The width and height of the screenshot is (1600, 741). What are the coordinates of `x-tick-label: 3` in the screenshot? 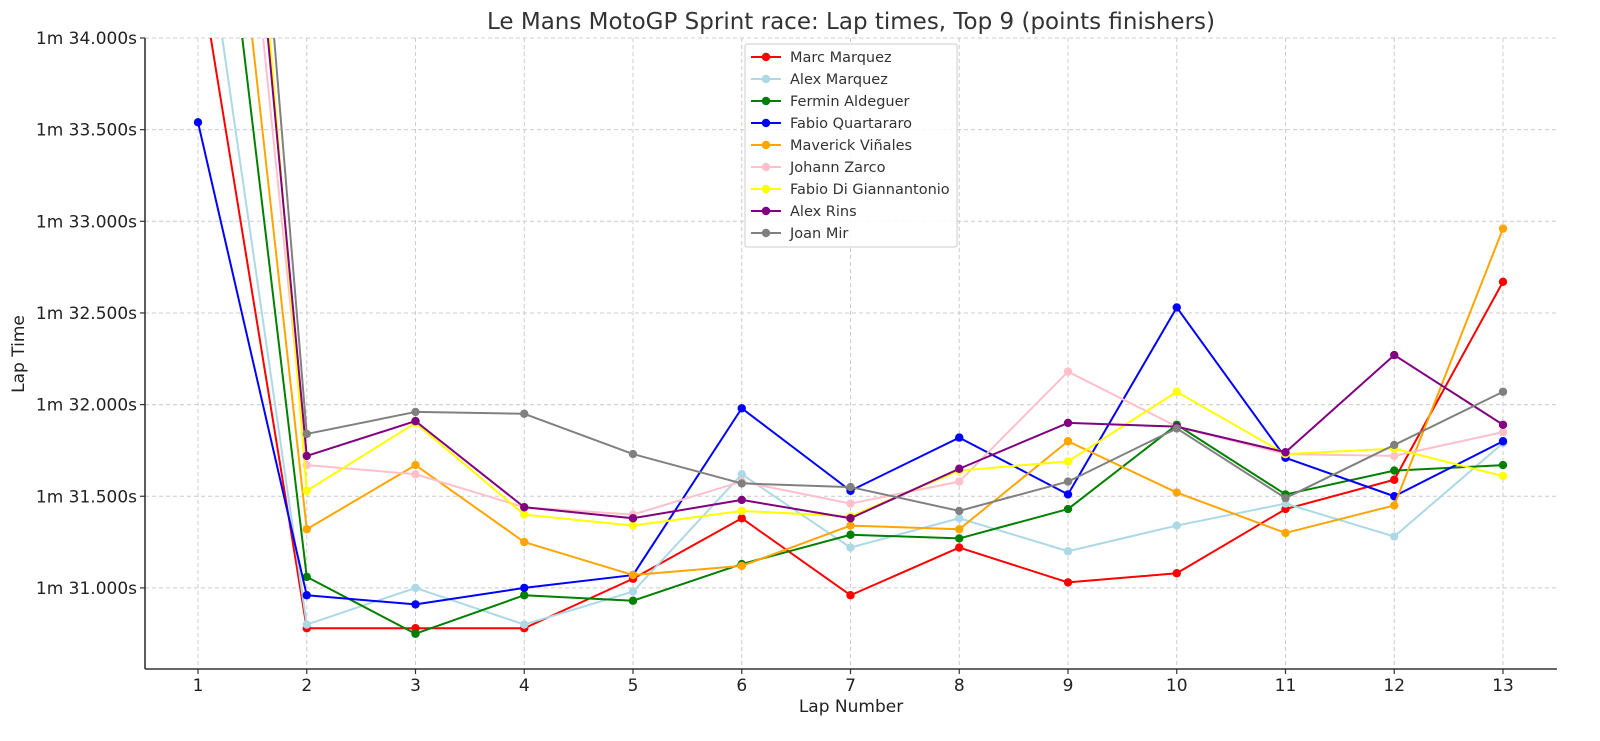 It's located at (415, 686).